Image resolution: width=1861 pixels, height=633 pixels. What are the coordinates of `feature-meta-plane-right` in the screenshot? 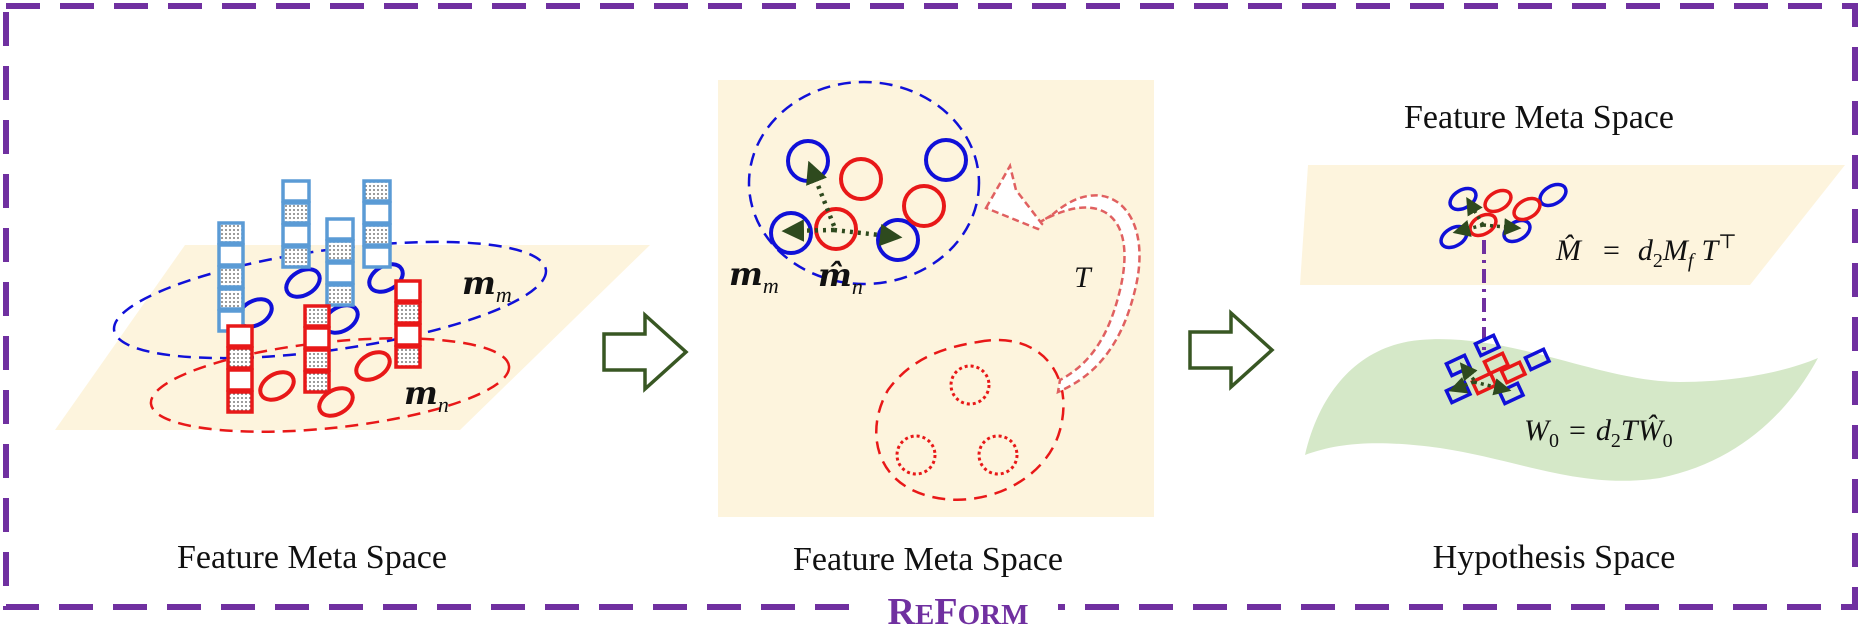 It's located at (1572, 225).